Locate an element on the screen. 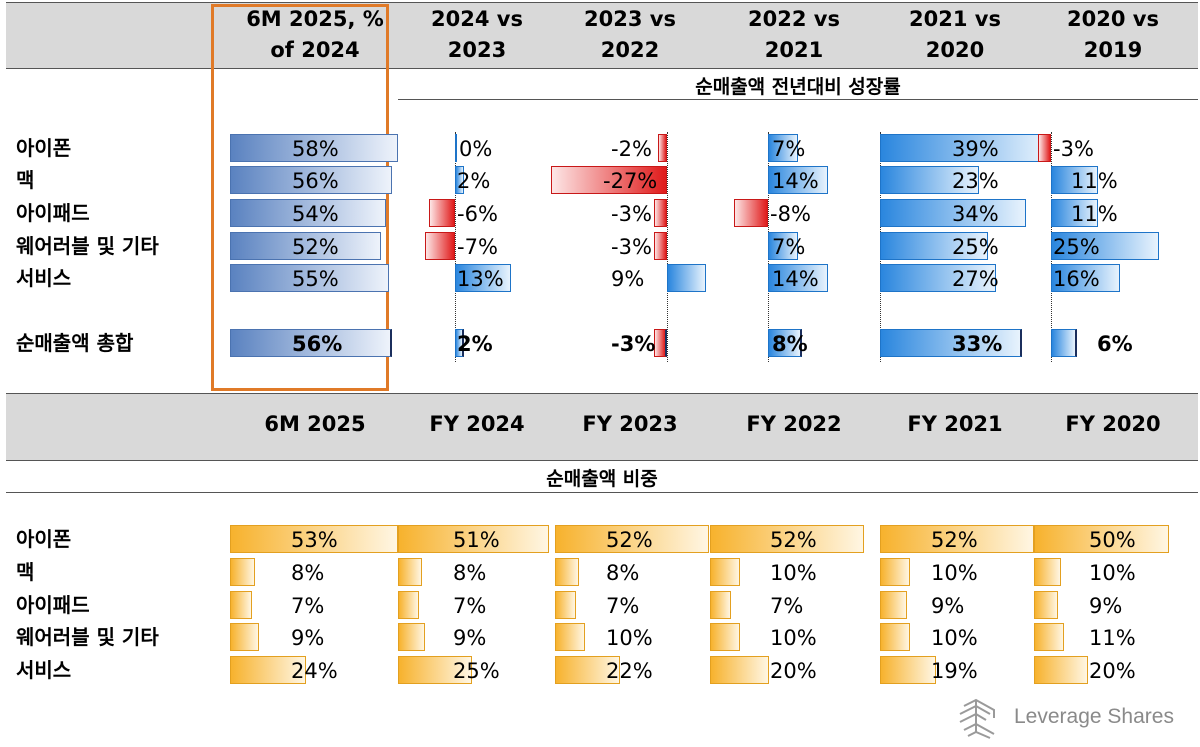 The height and width of the screenshot is (747, 1200). share-row-label: 아이폰 is located at coordinates (44, 539).